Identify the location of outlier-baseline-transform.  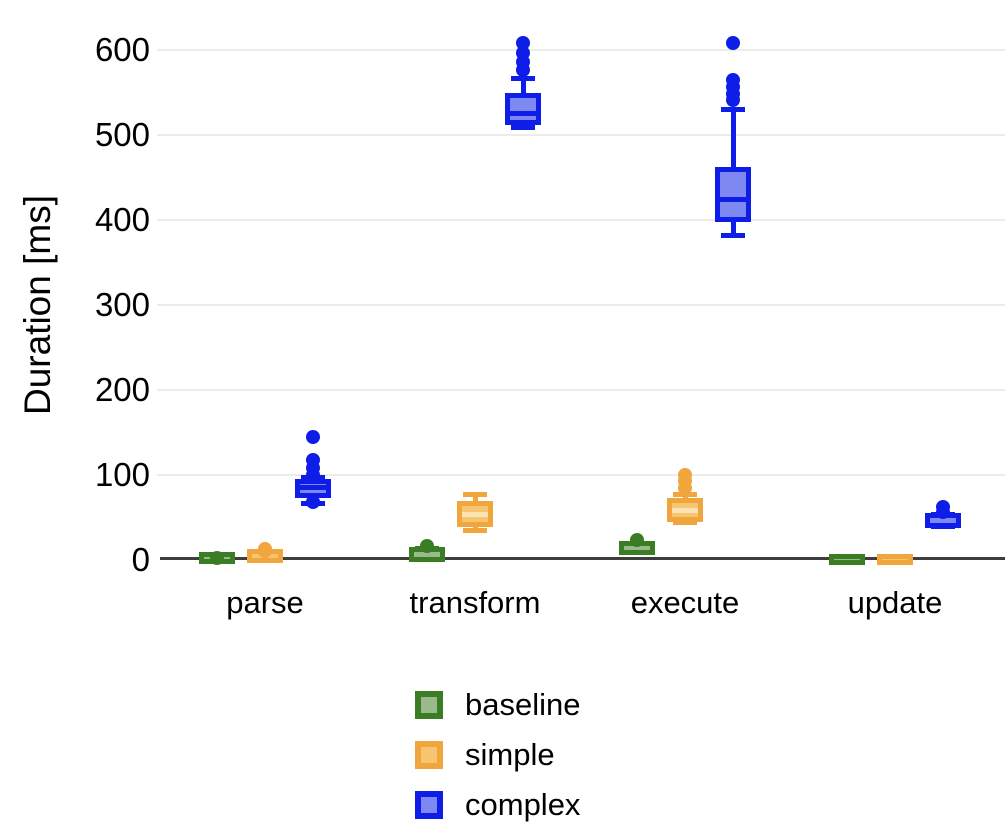
(427, 546).